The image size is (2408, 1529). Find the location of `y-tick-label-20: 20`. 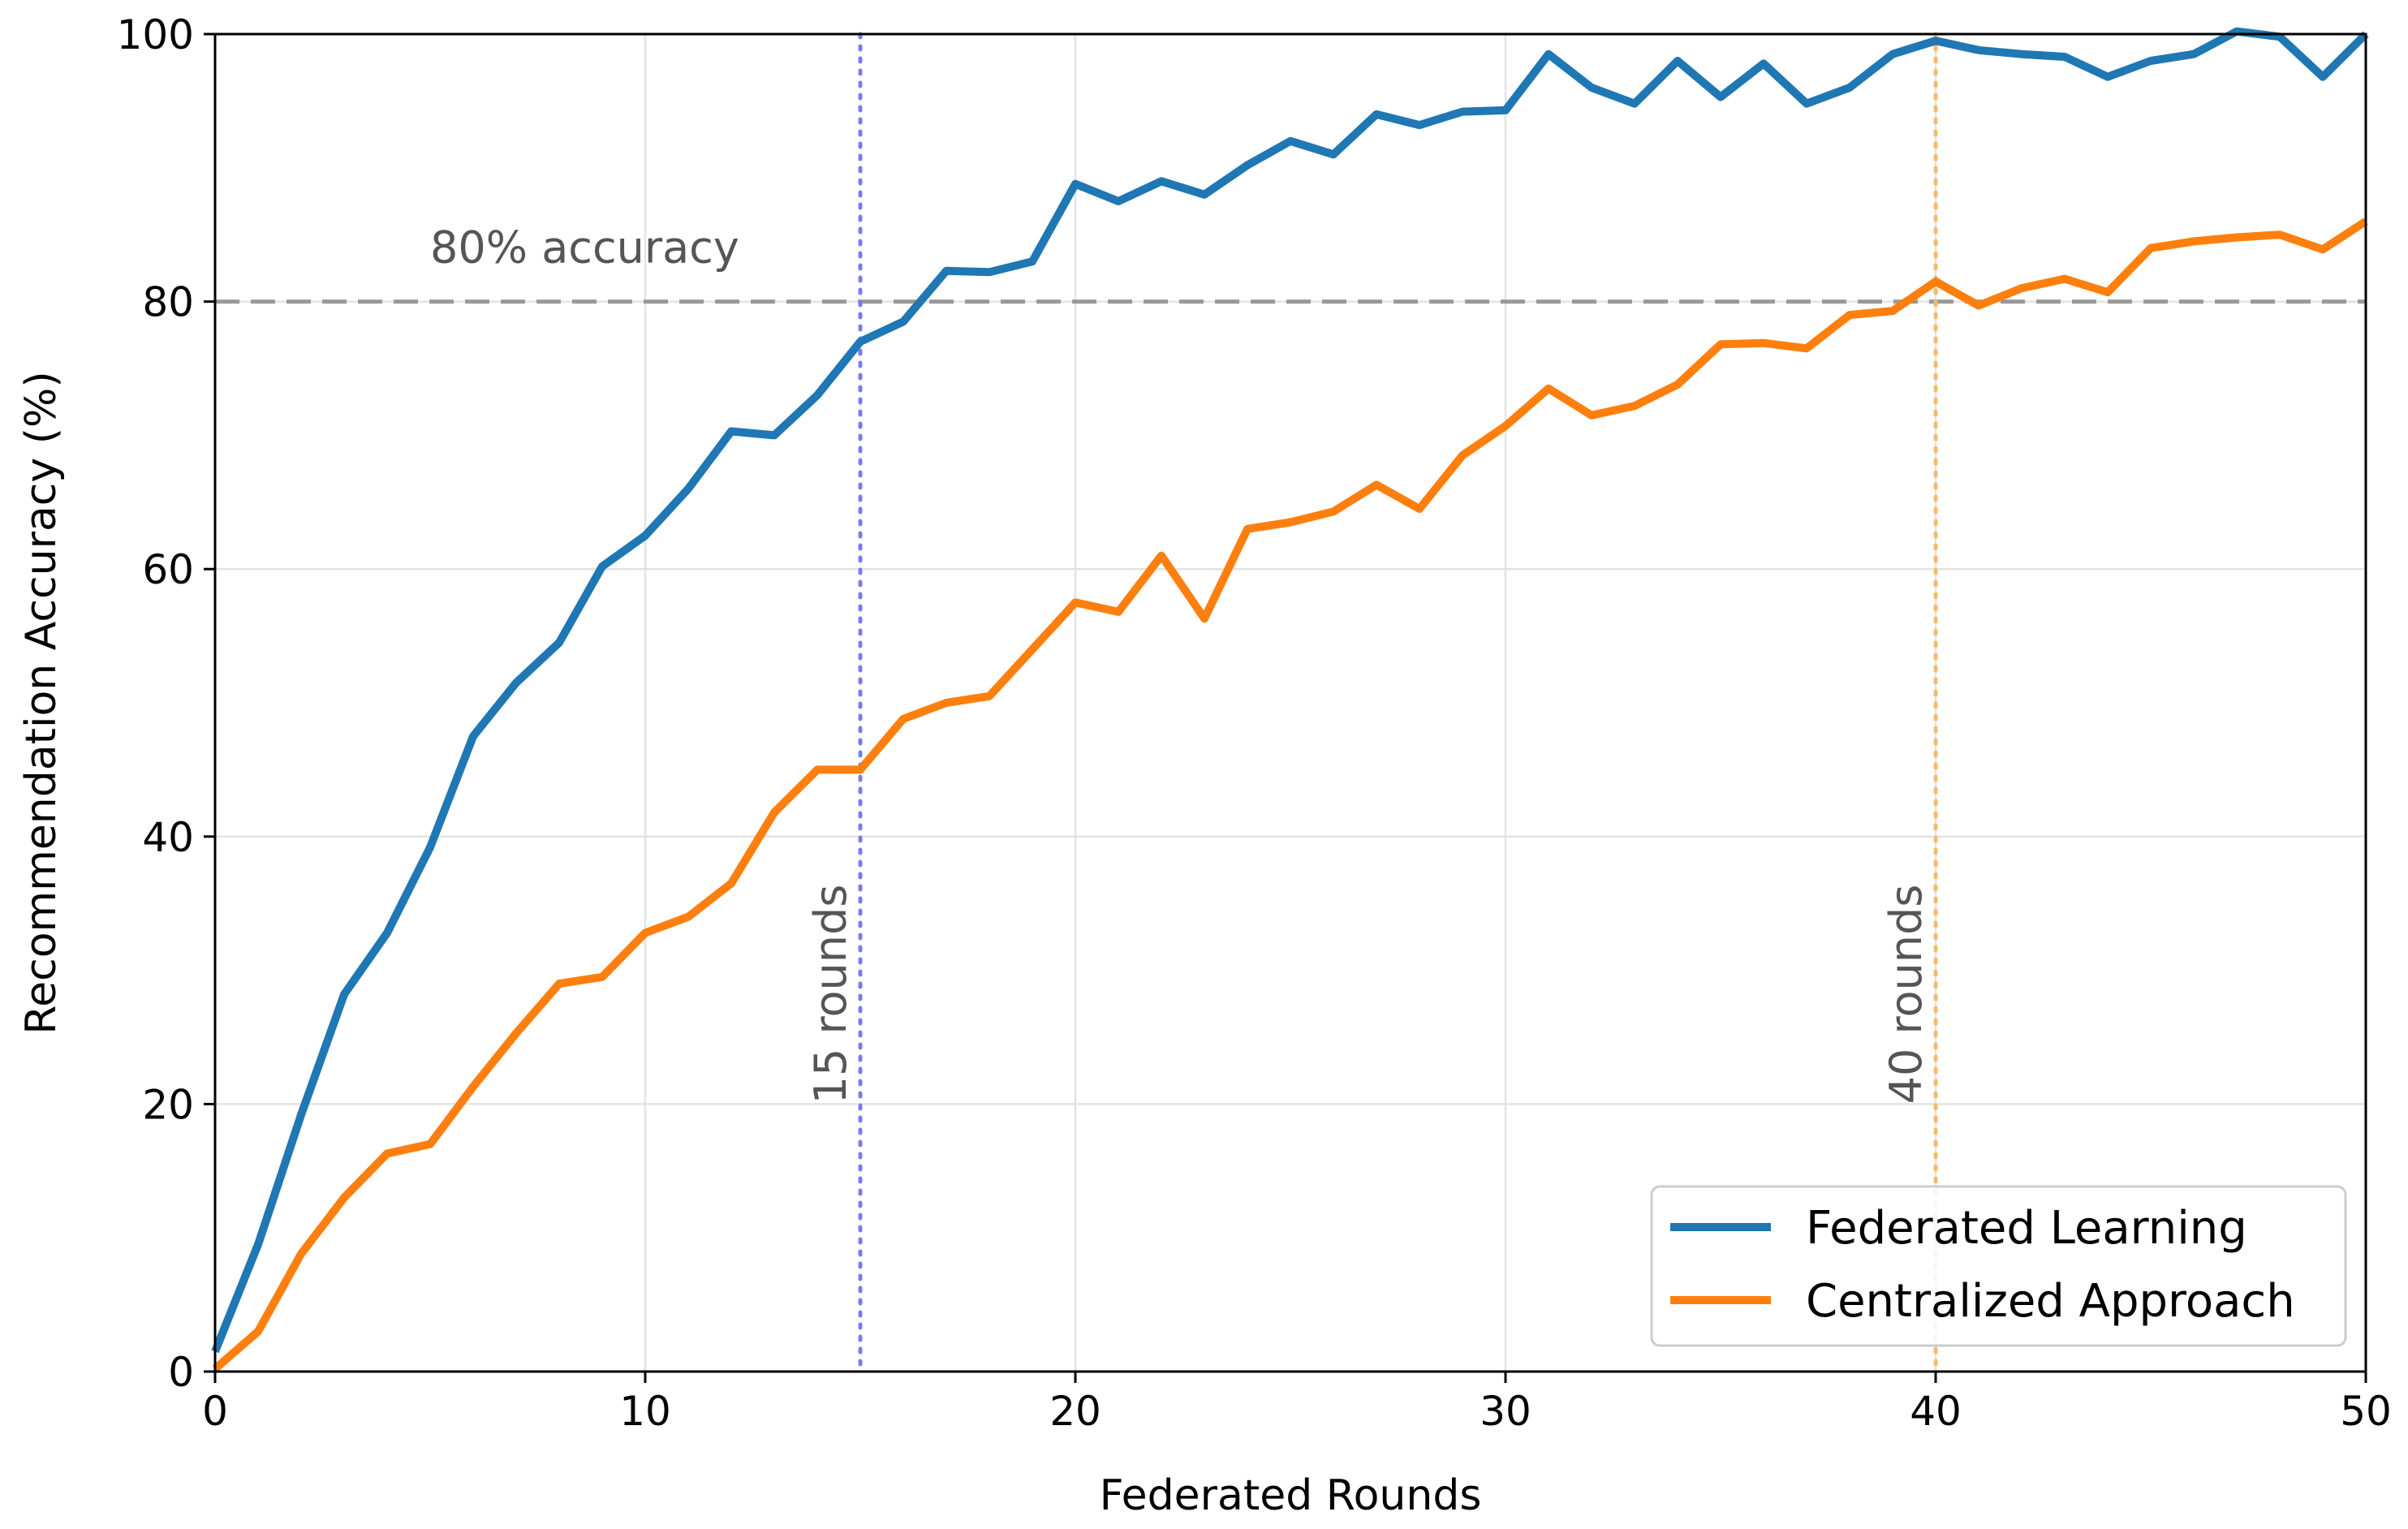

y-tick-label-20: 20 is located at coordinates (168, 1104).